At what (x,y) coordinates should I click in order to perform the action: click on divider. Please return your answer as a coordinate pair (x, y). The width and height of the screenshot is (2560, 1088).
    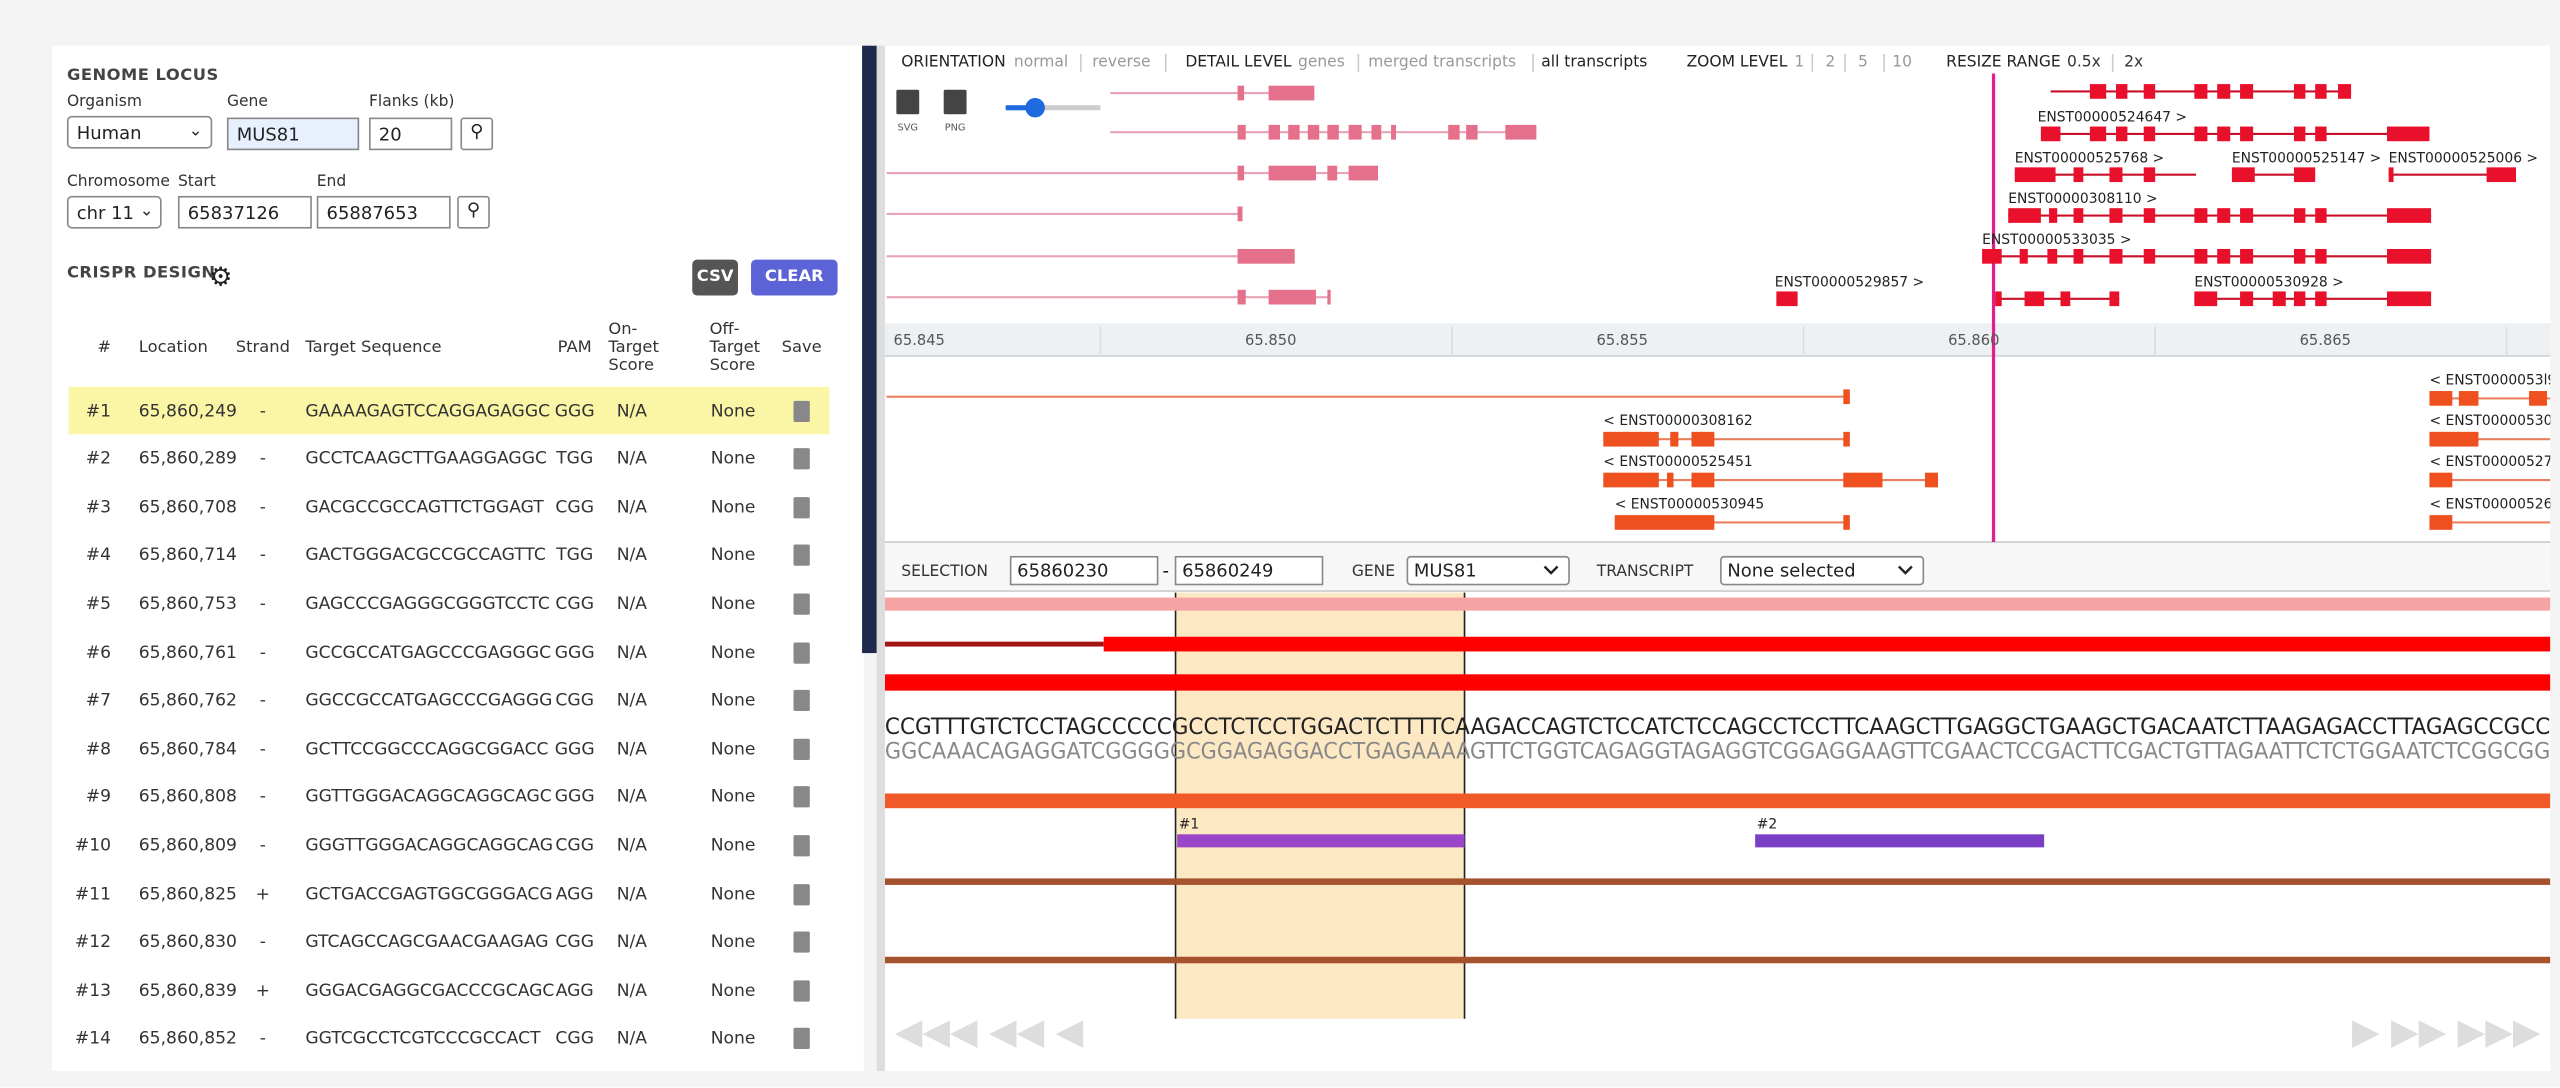
    Looking at the image, I should click on (880, 558).